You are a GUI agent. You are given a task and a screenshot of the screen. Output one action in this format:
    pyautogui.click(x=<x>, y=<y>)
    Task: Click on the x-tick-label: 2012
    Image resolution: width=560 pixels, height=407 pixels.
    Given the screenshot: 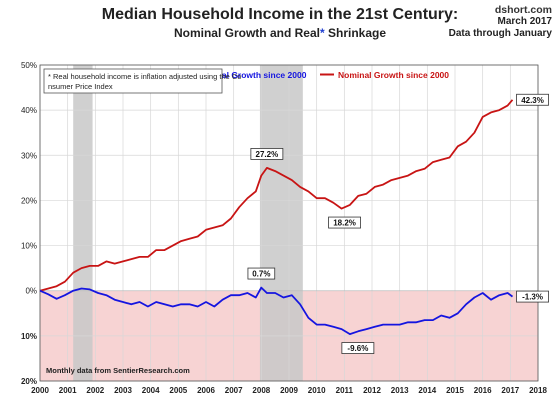 What is the action you would take?
    pyautogui.click(x=372, y=390)
    